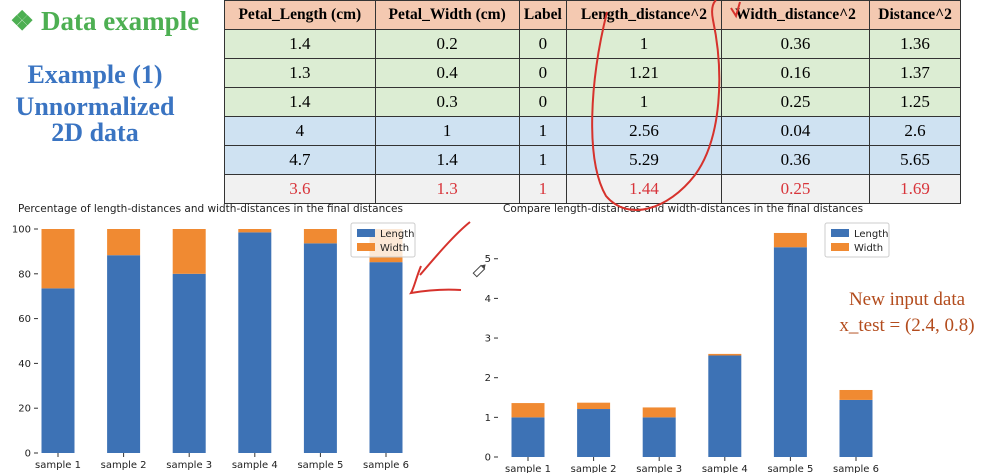 The image size is (986, 473). I want to click on example-subtitle: Unnormalized 2D data, so click(95, 120).